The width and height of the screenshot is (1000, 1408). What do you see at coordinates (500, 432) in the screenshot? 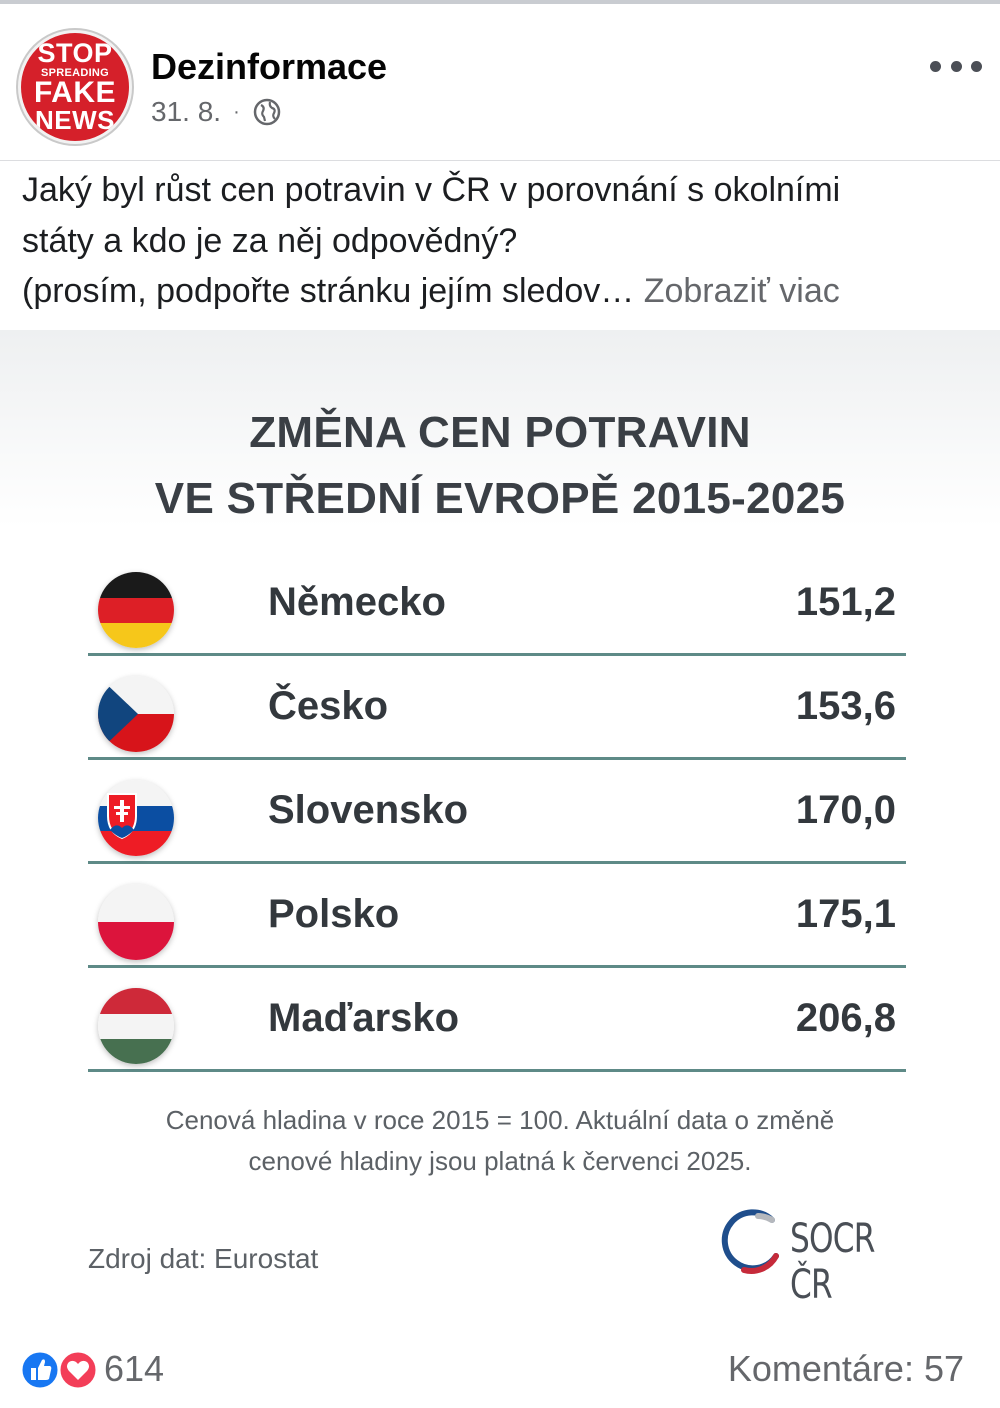
I see `title-line: ZMĚNA CEN POTRAVIN` at bounding box center [500, 432].